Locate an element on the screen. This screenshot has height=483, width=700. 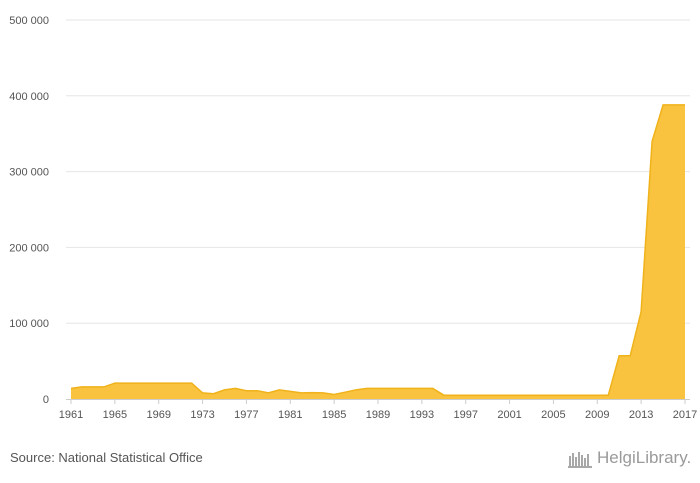
y-tick-label-4: 400 000 is located at coordinates (29, 97).